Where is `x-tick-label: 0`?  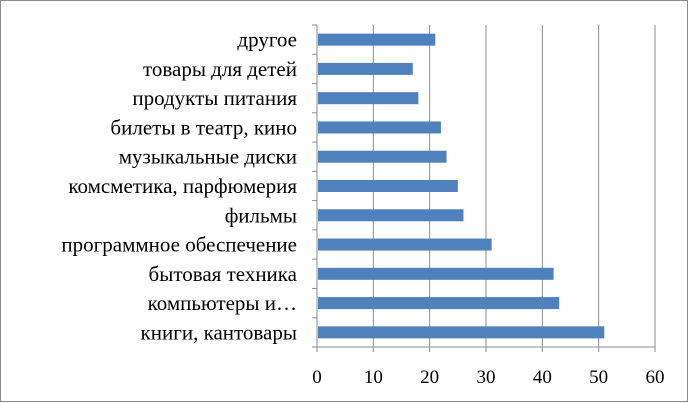 x-tick-label: 0 is located at coordinates (317, 377).